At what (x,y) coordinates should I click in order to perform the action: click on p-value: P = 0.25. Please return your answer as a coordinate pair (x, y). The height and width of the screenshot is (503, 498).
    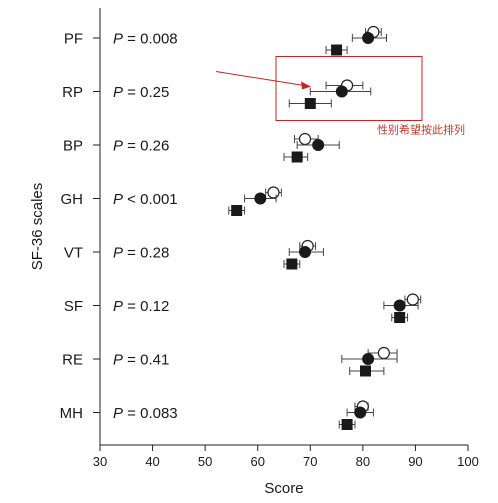
    Looking at the image, I should click on (141, 92).